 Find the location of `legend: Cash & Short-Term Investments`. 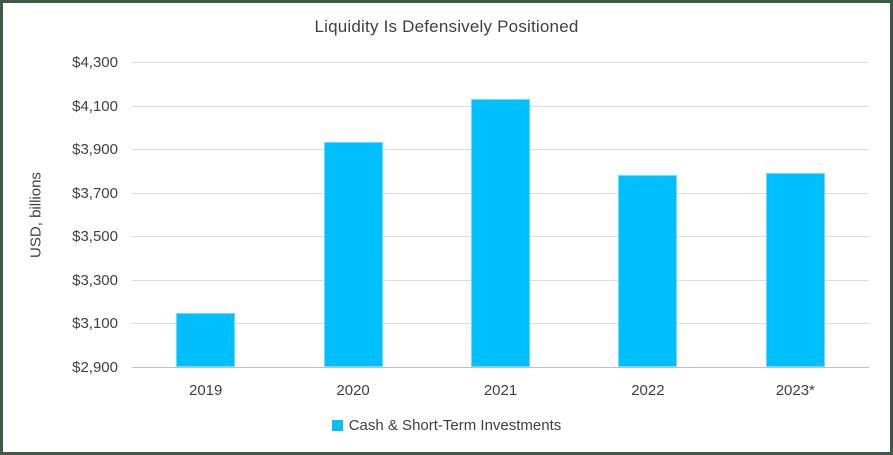

legend: Cash & Short-Term Investments is located at coordinates (446, 425).